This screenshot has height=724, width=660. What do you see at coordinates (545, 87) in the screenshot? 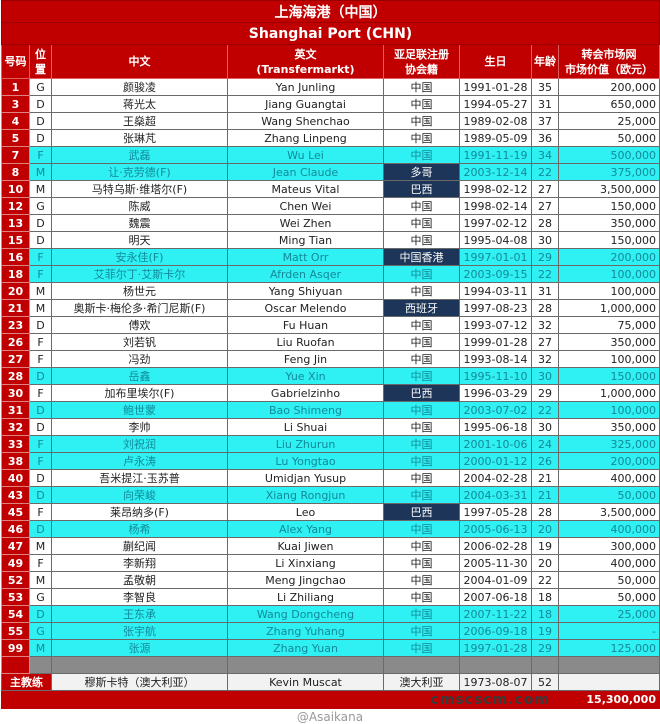
I see `cell-age: 35` at bounding box center [545, 87].